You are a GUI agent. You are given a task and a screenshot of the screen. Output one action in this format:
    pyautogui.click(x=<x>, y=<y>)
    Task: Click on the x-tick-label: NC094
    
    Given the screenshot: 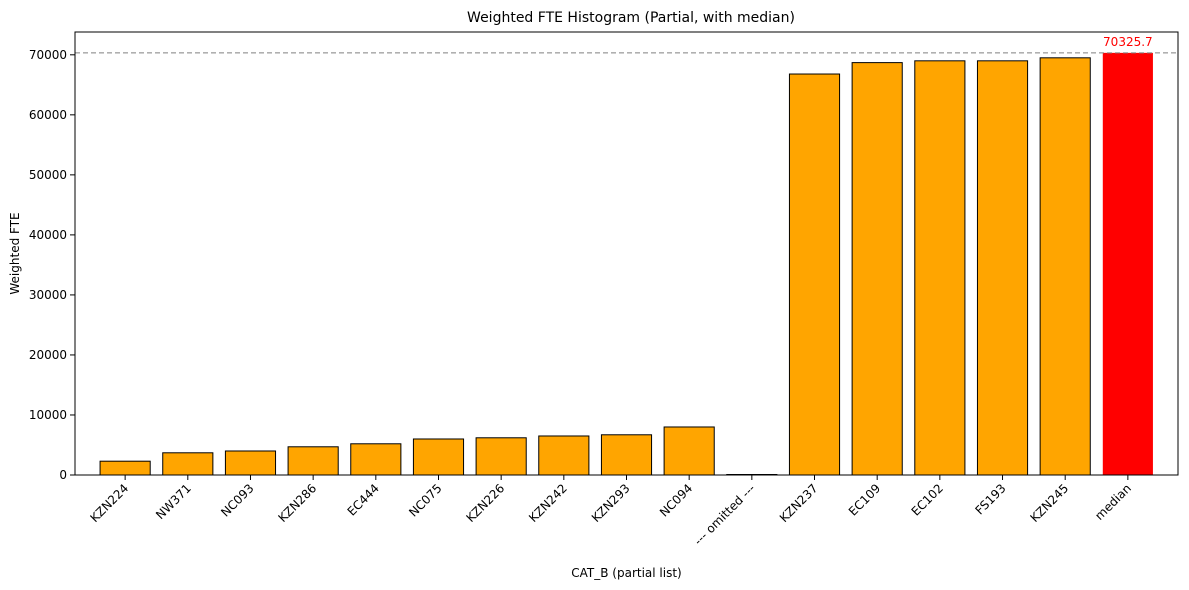 What is the action you would take?
    pyautogui.click(x=676, y=500)
    